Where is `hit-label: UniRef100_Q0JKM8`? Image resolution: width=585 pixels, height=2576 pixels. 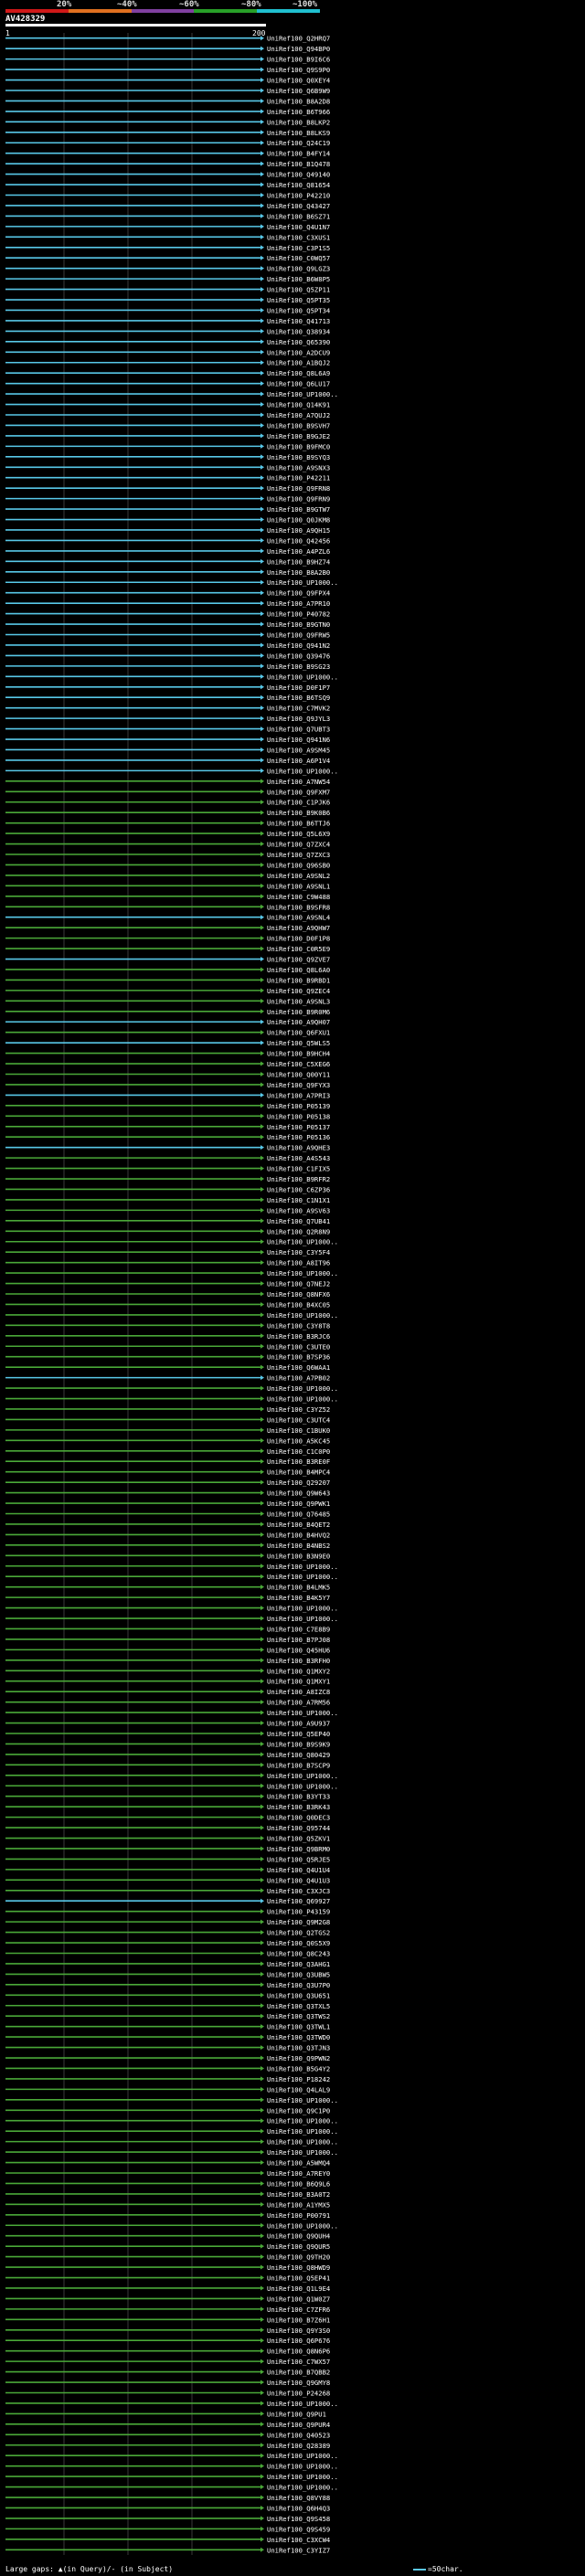
hit-label: UniRef100_Q0JKM8 is located at coordinates (299, 520).